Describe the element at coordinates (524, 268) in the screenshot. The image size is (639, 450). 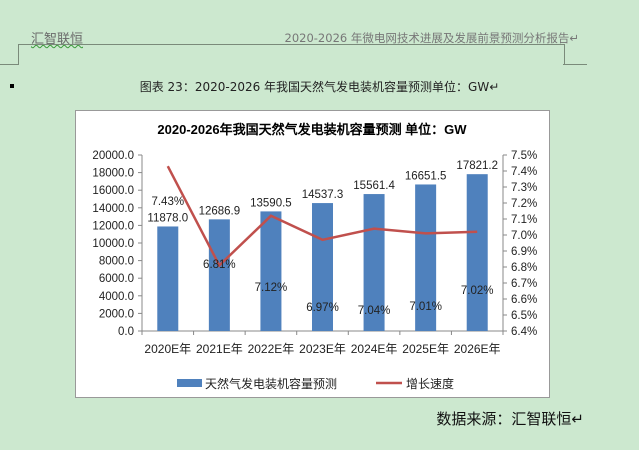
I see `right-tick-label: 6.8%` at that location.